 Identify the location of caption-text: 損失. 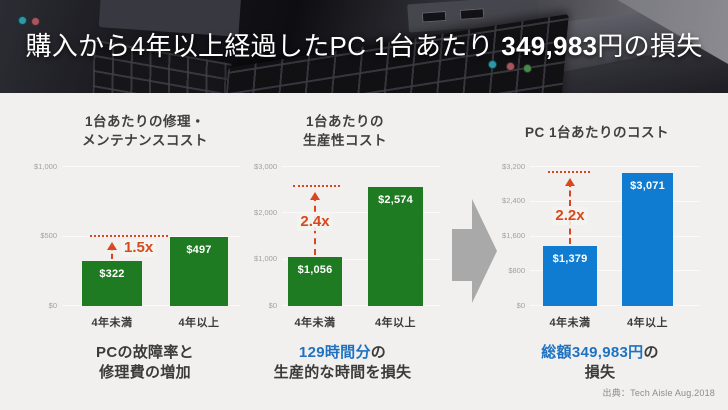
(600, 372).